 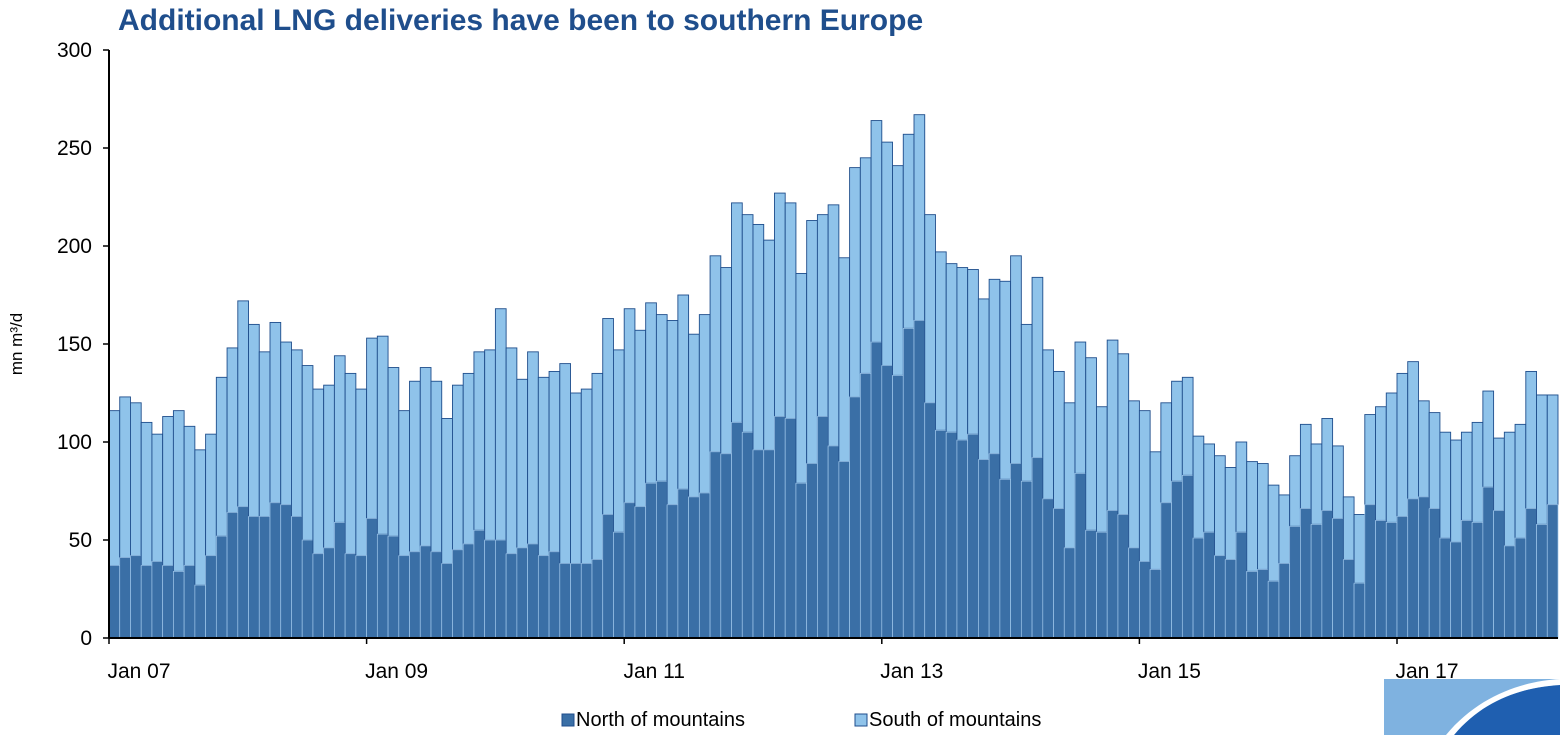 I want to click on y-tick-label-1: 50, so click(x=80, y=540).